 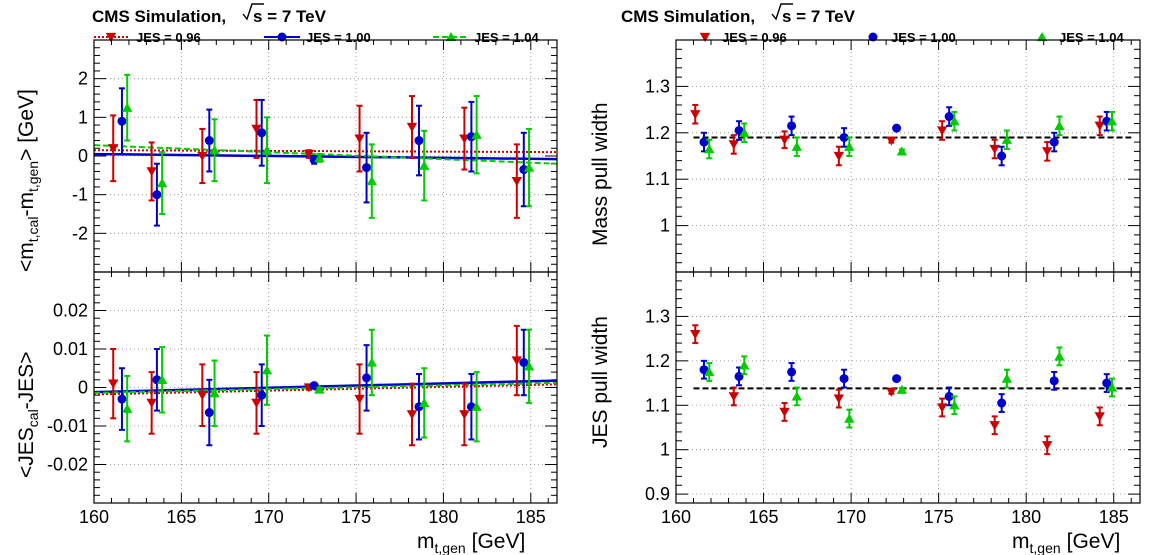 I want to click on fit-line-jes096, so click(x=325, y=151).